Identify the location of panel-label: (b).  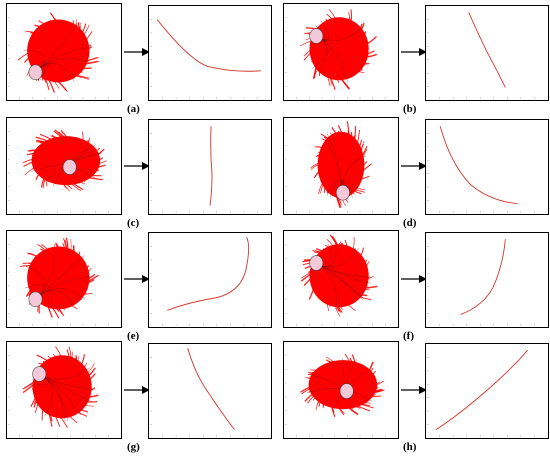
(410, 109).